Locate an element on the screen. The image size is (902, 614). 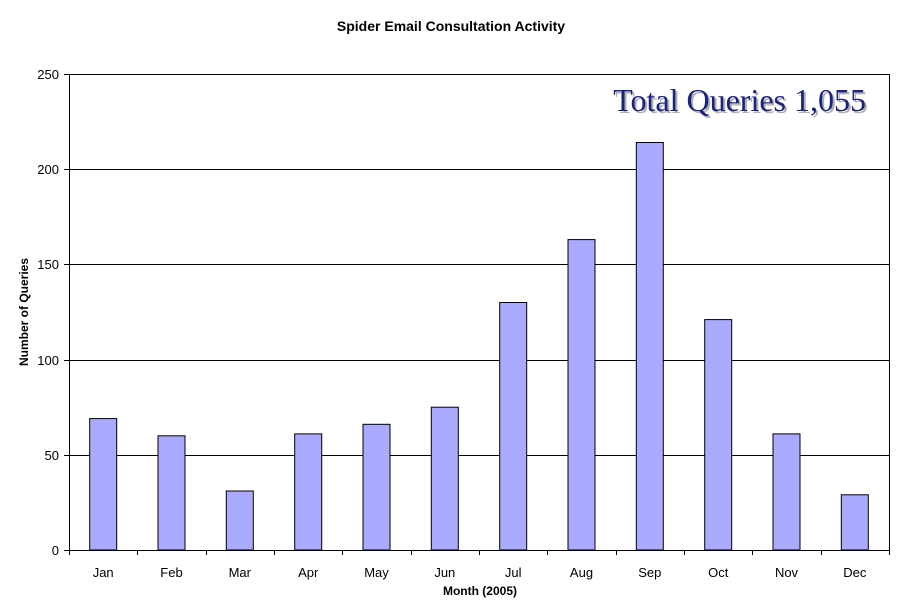
x-tick-label-mar: Mar is located at coordinates (240, 572).